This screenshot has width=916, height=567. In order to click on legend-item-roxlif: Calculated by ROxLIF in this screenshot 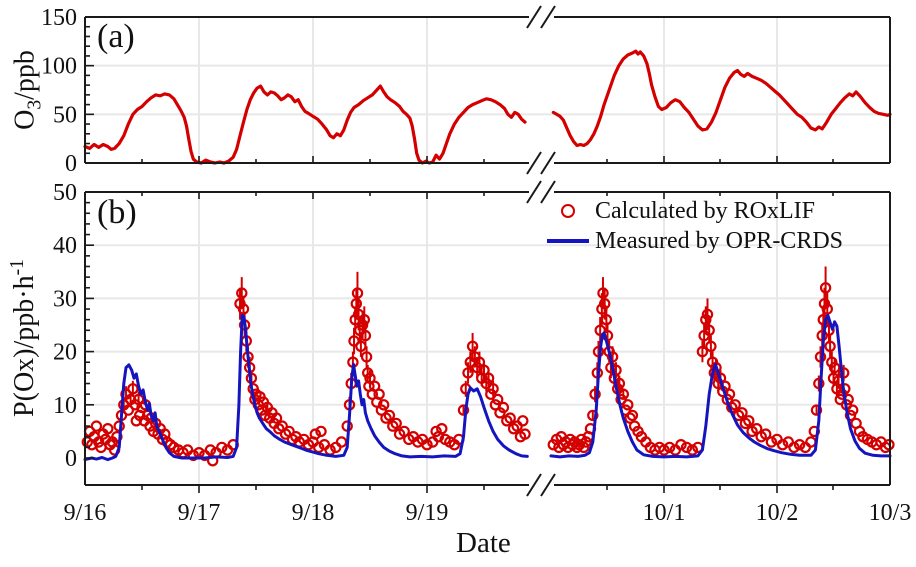, I will do `click(694, 211)`.